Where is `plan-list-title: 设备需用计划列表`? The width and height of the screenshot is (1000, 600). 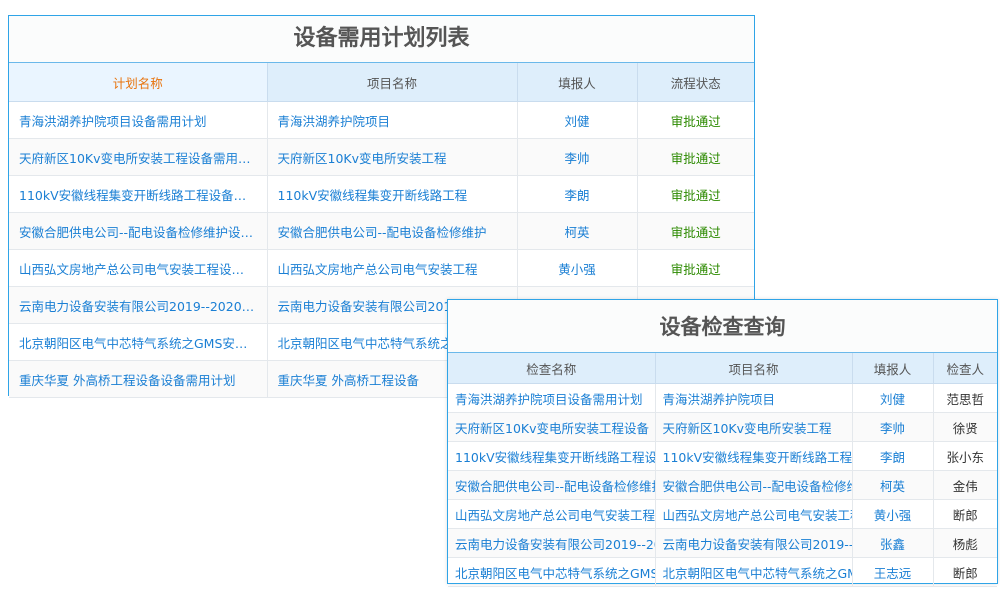
plan-list-title: 设备需用计划列表 is located at coordinates (381, 39).